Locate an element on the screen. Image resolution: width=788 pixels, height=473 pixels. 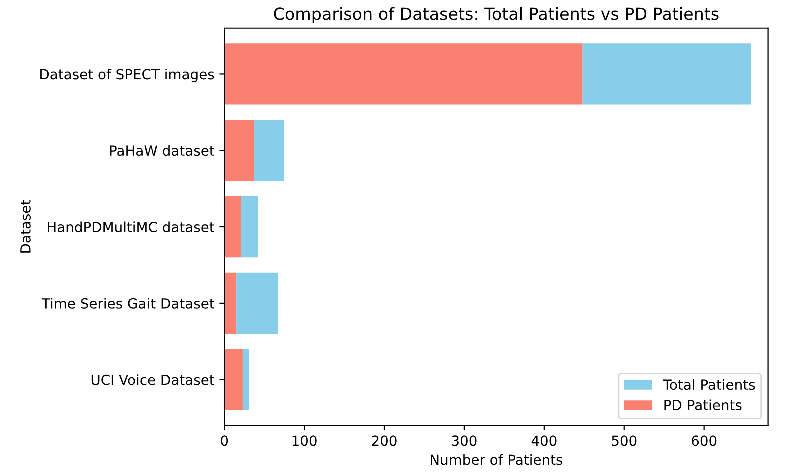
x-axis-title: Number of Patients is located at coordinates (497, 460).